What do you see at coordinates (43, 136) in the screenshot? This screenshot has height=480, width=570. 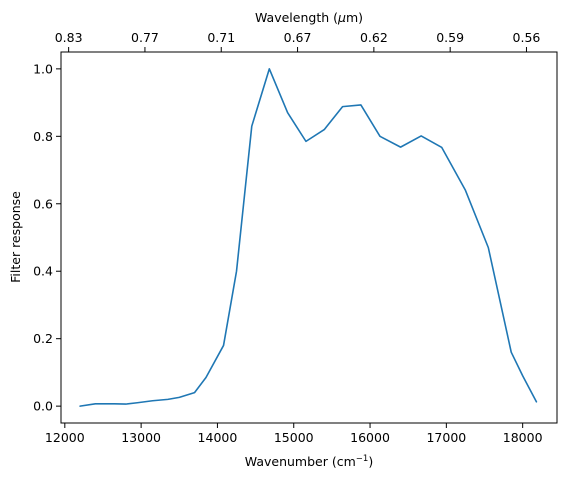 I see `y-tick-label: 0.8` at bounding box center [43, 136].